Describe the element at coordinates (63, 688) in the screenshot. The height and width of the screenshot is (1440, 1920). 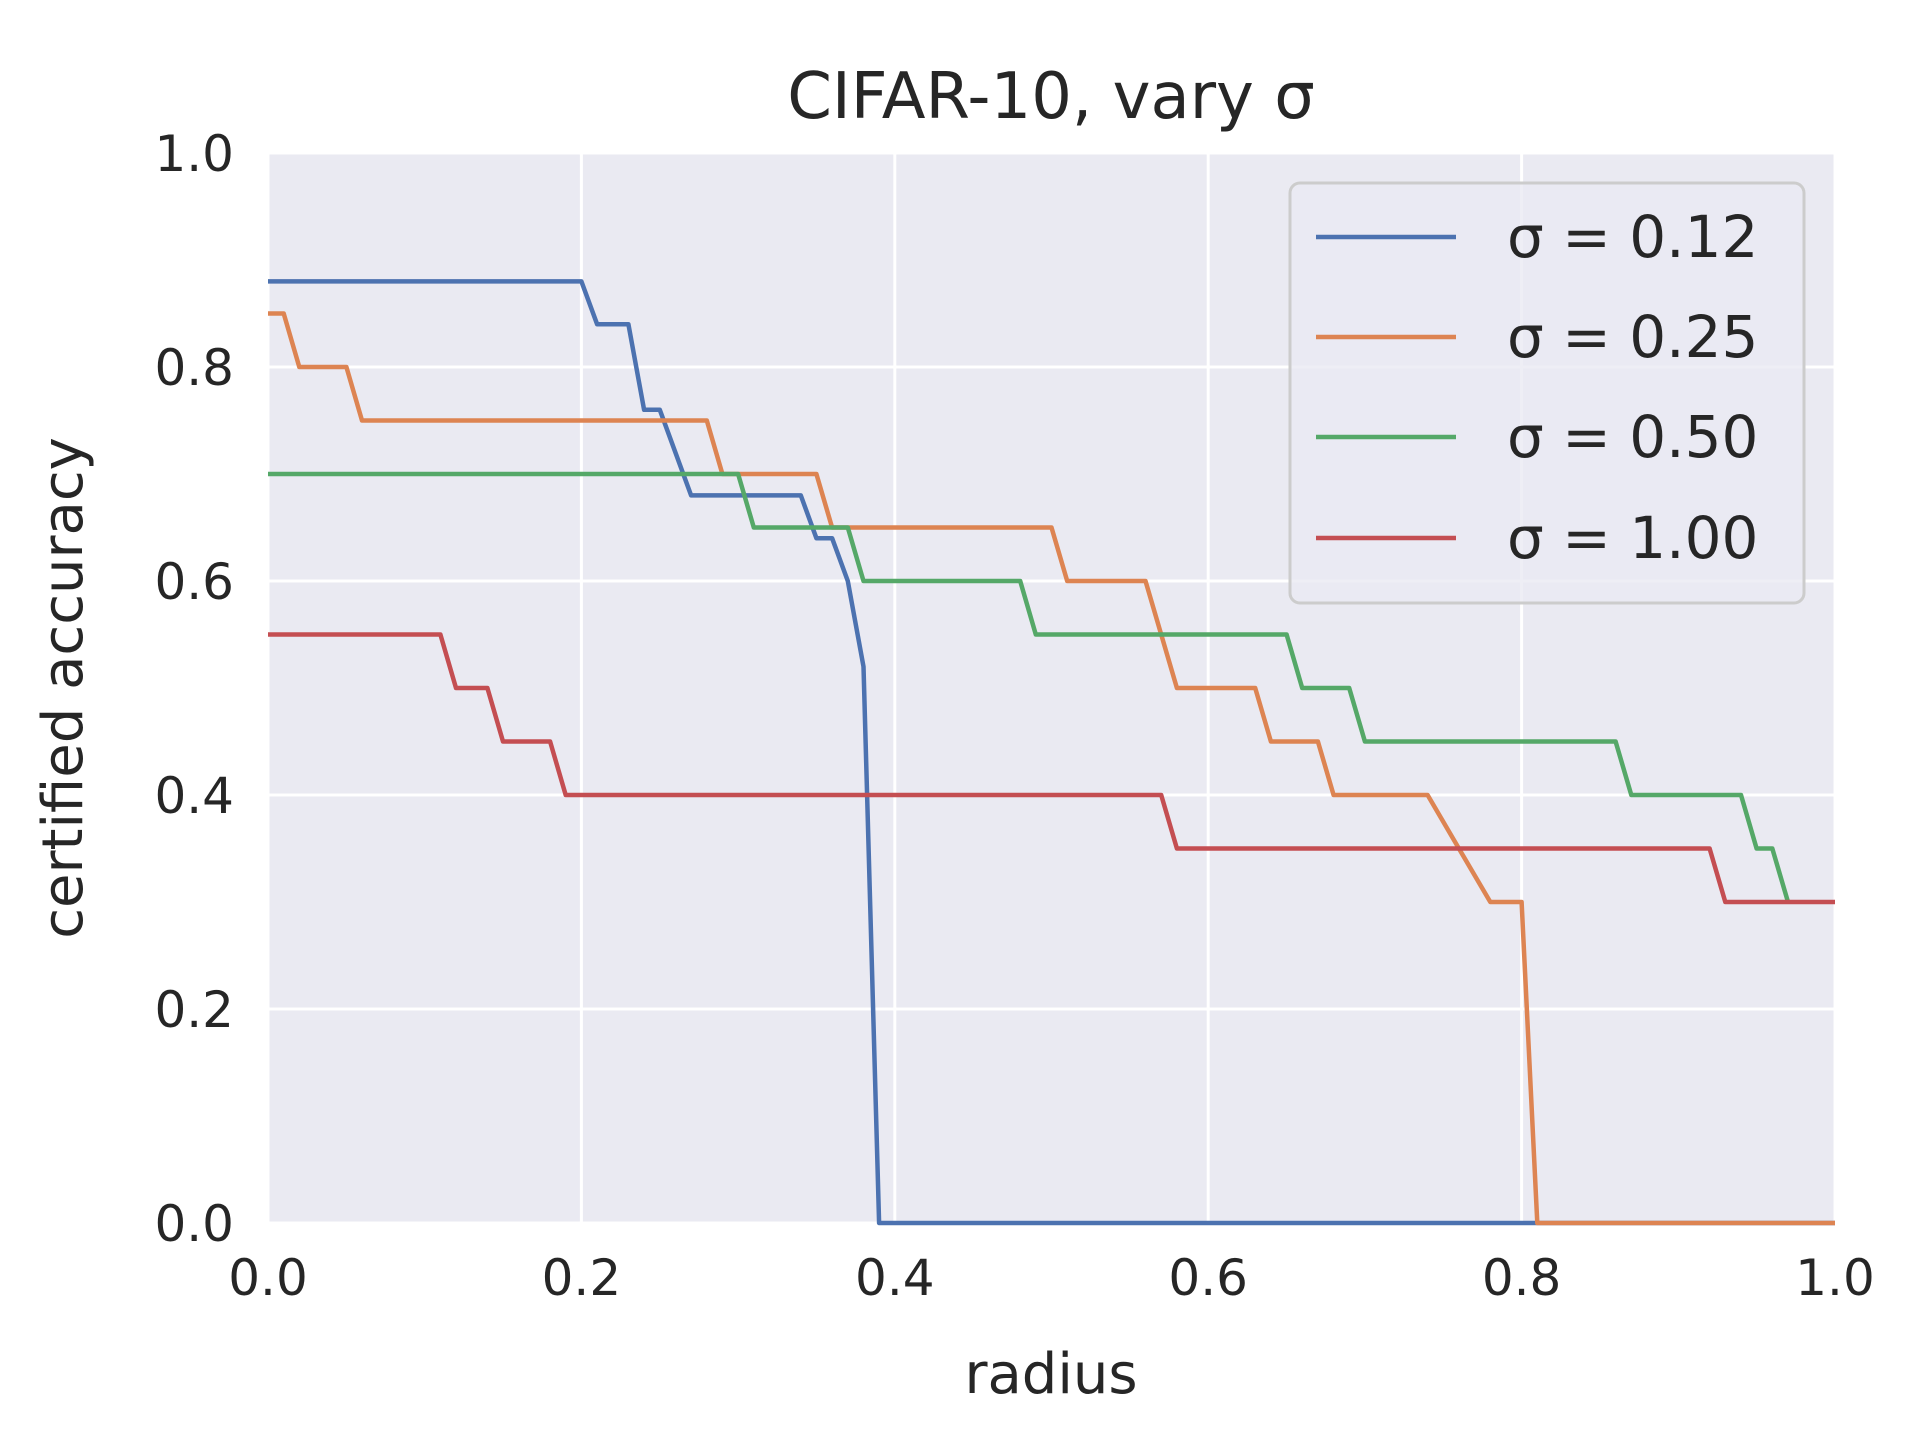
I see `y-axis-label: certified accuracy` at that location.